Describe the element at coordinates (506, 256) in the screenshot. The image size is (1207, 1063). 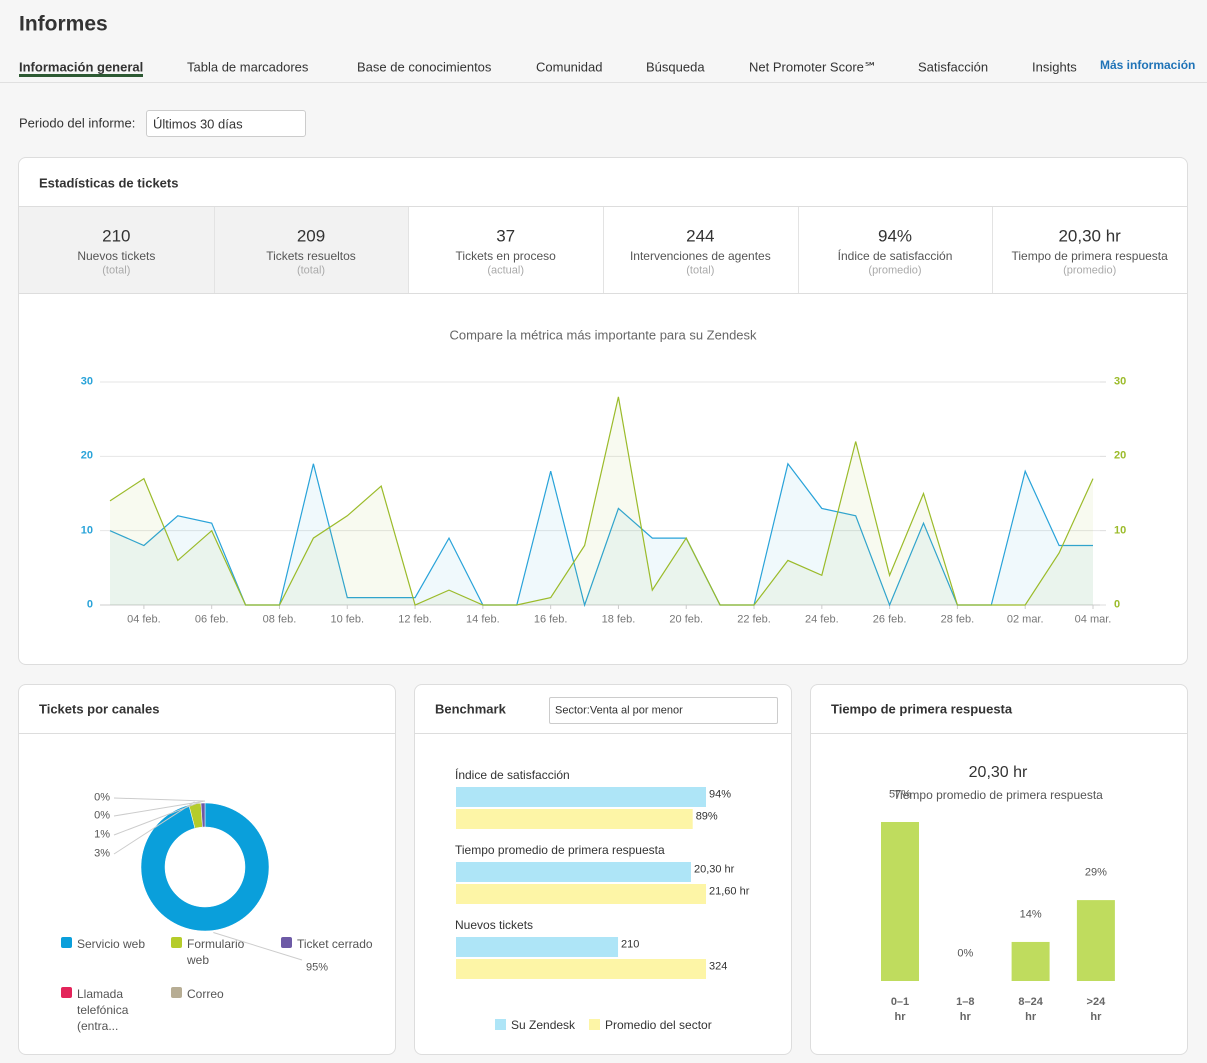
I see `stat-label: Tickets en proceso` at that location.